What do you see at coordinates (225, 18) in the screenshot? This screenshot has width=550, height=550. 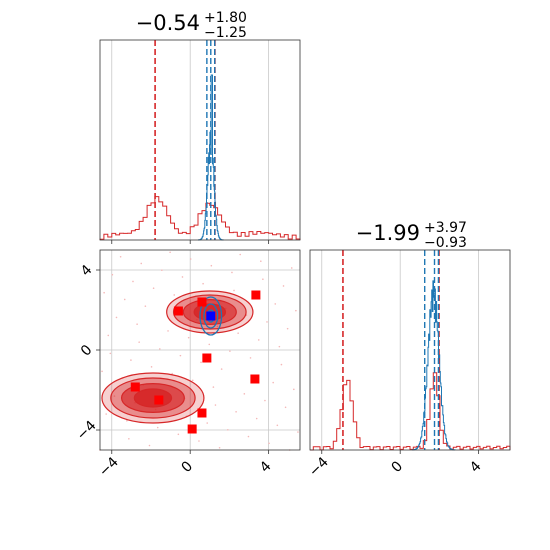 I see `param1-title-upper: +1.80` at bounding box center [225, 18].